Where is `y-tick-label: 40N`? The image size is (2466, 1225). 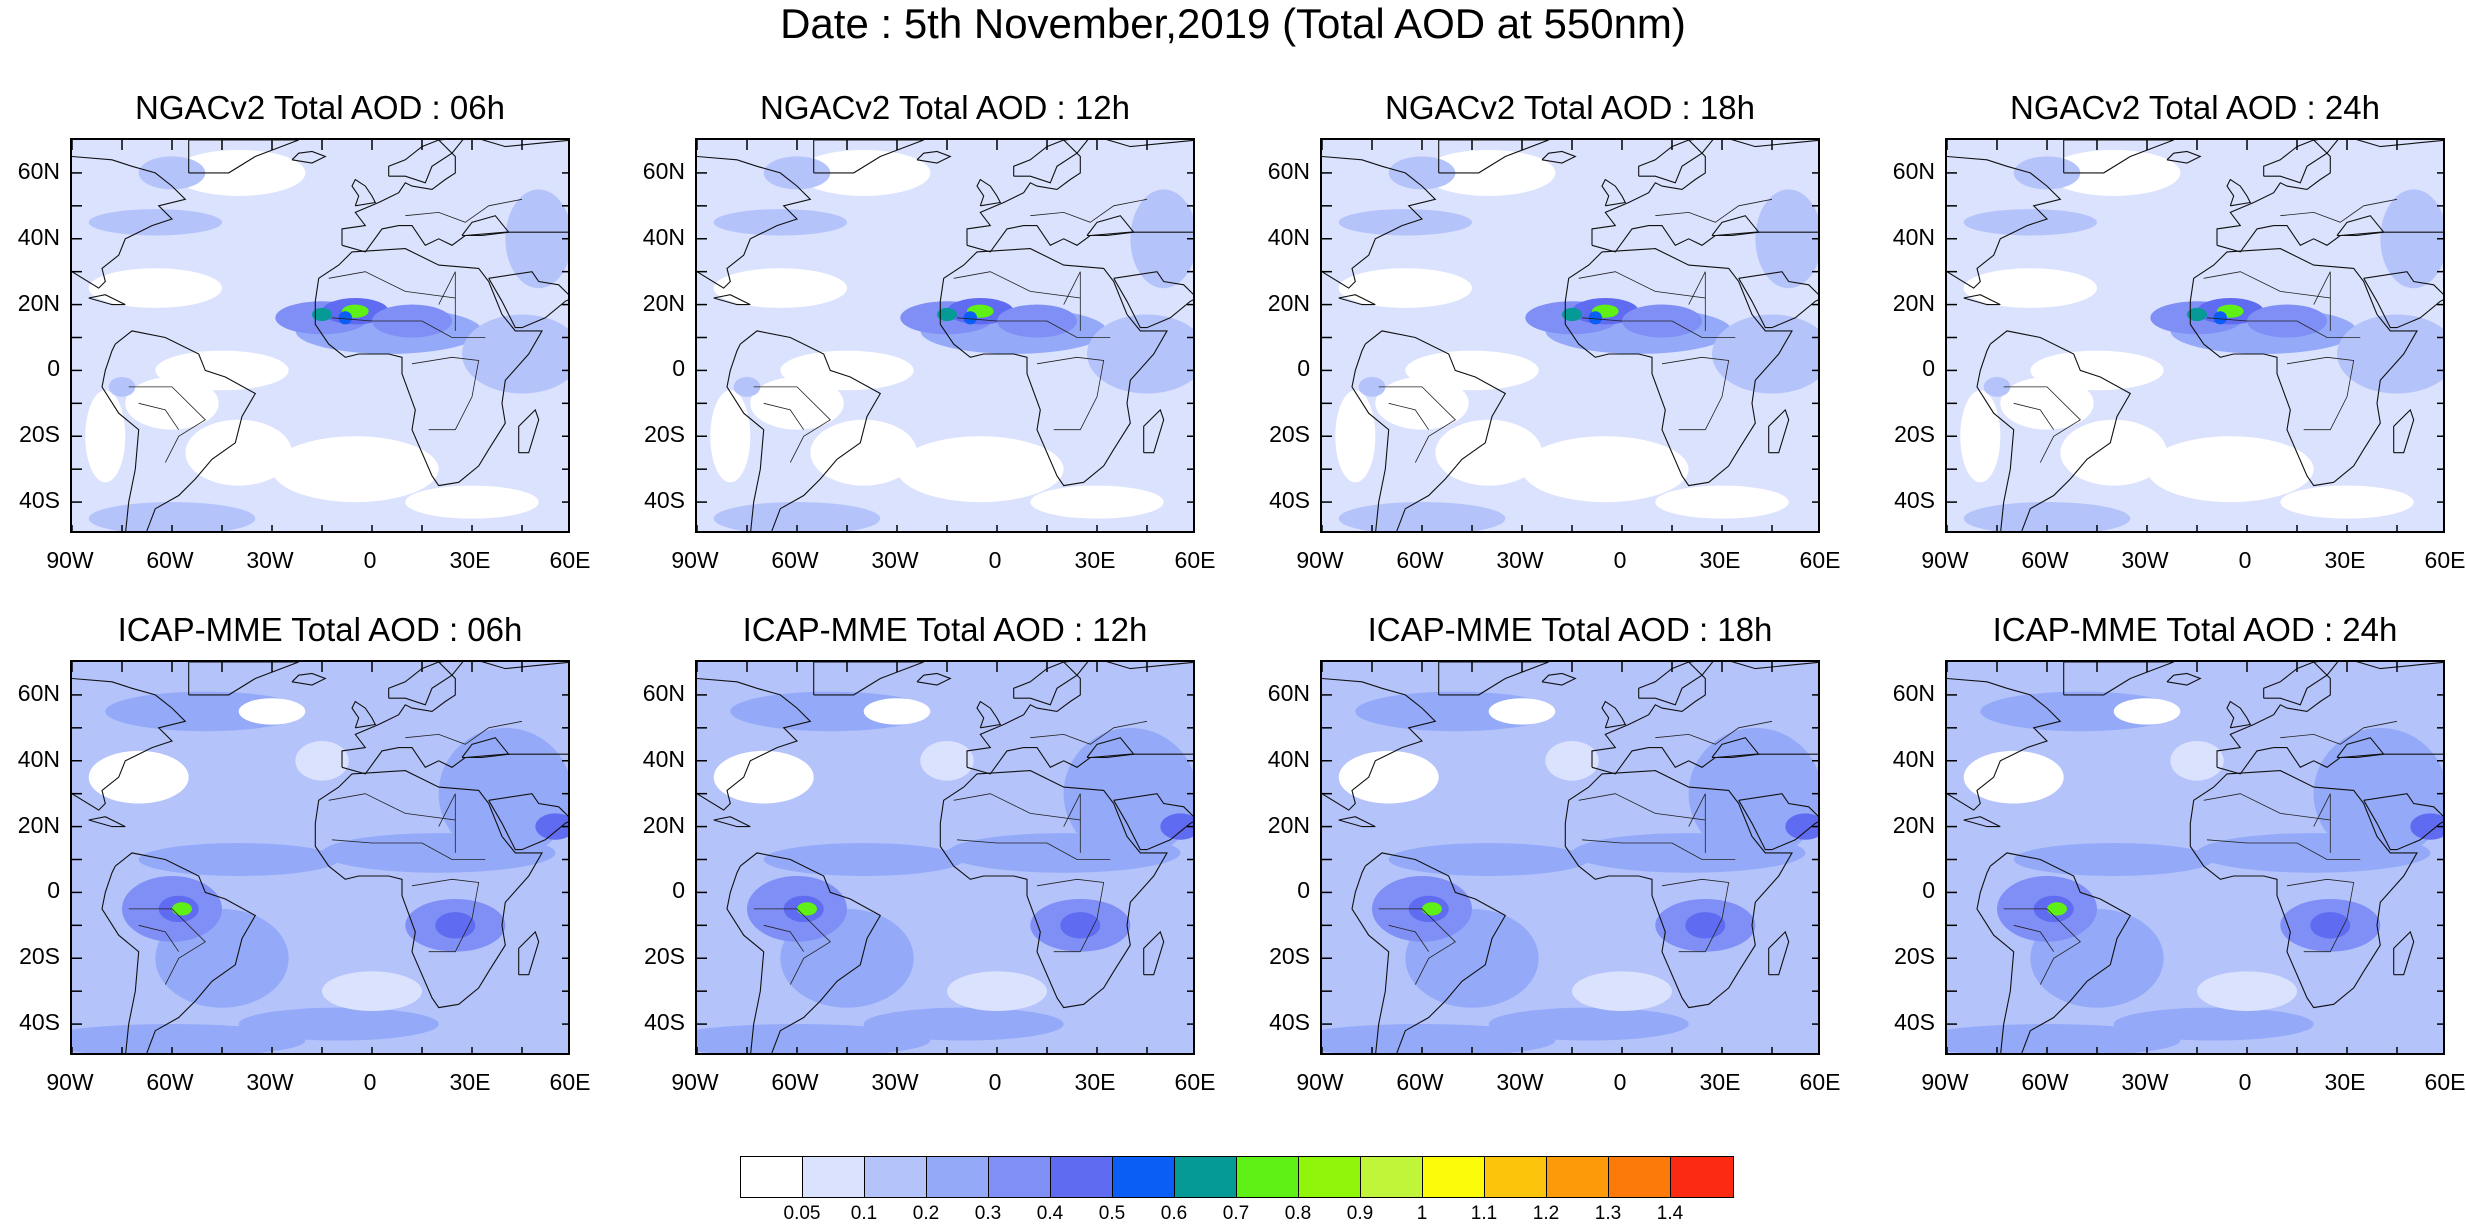 y-tick-label: 40N is located at coordinates (38, 758).